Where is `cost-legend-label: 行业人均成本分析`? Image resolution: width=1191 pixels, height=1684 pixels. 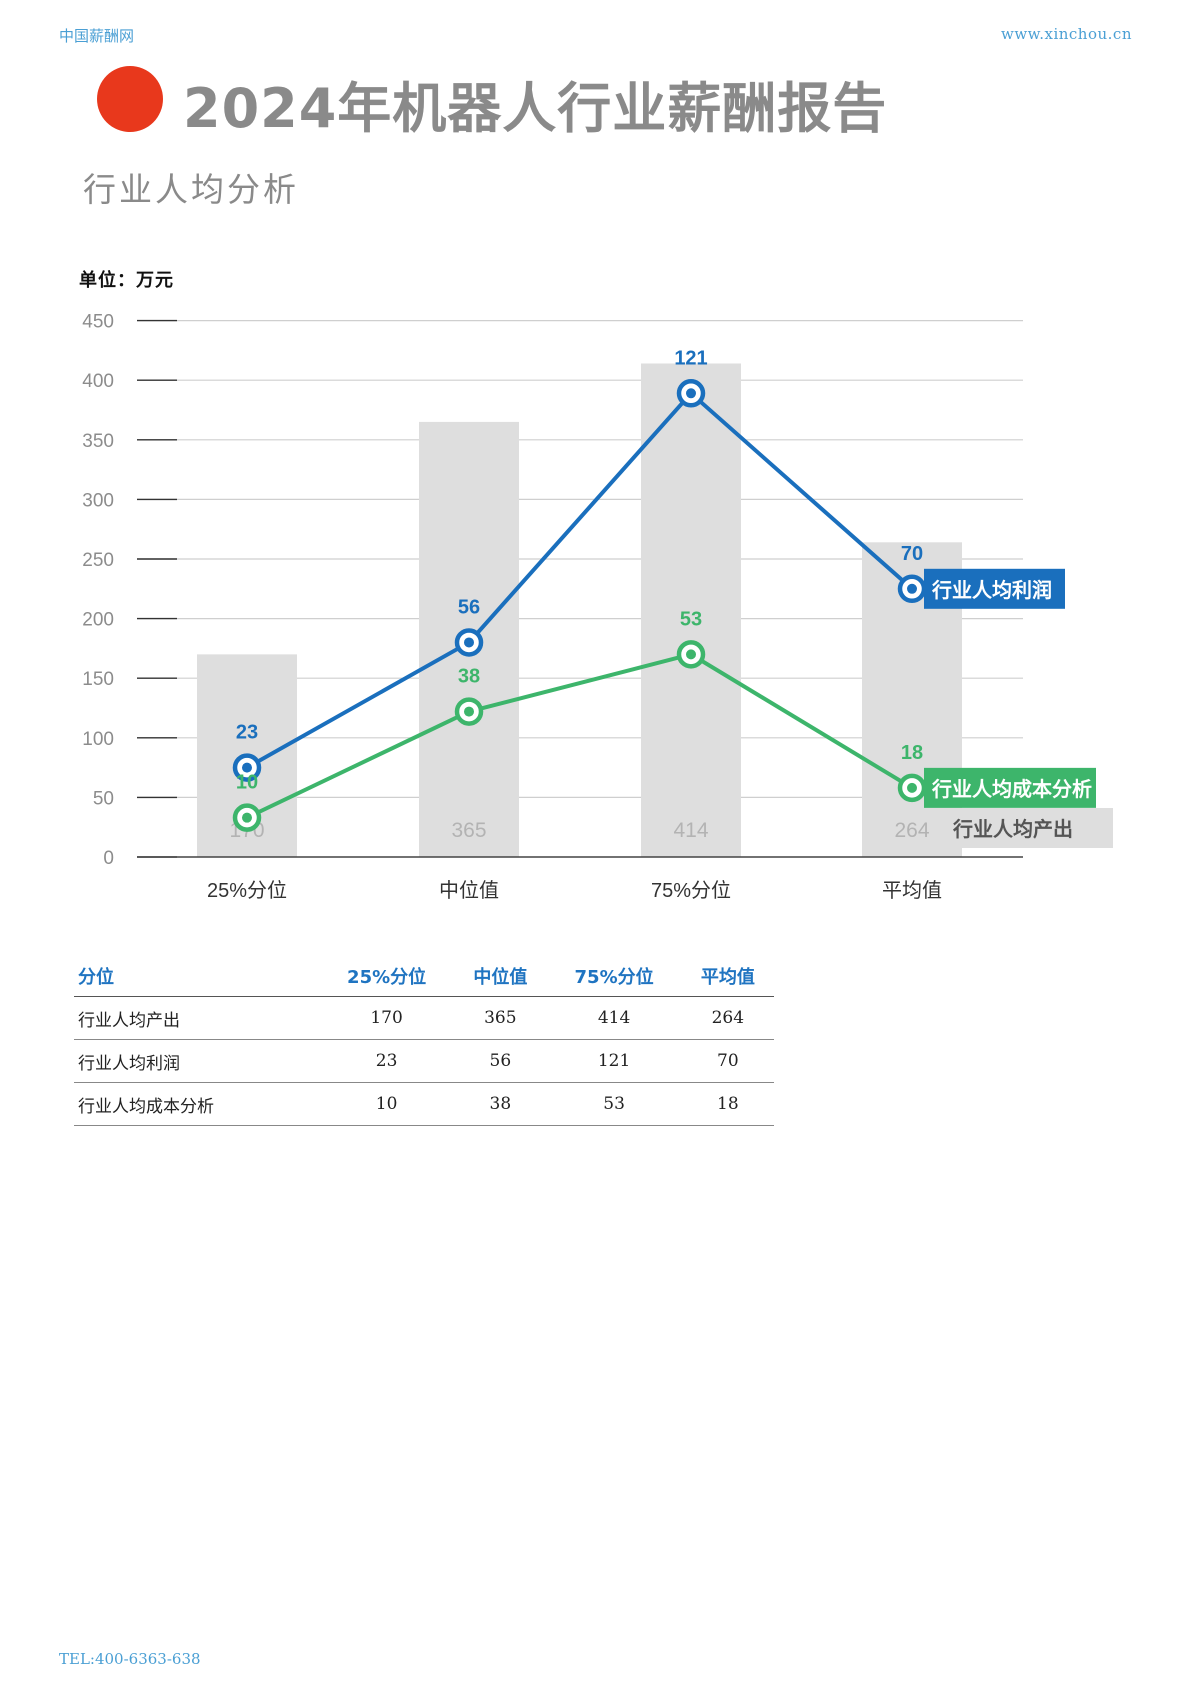 cost-legend-label: 行业人均成本分析 is located at coordinates (1011, 789).